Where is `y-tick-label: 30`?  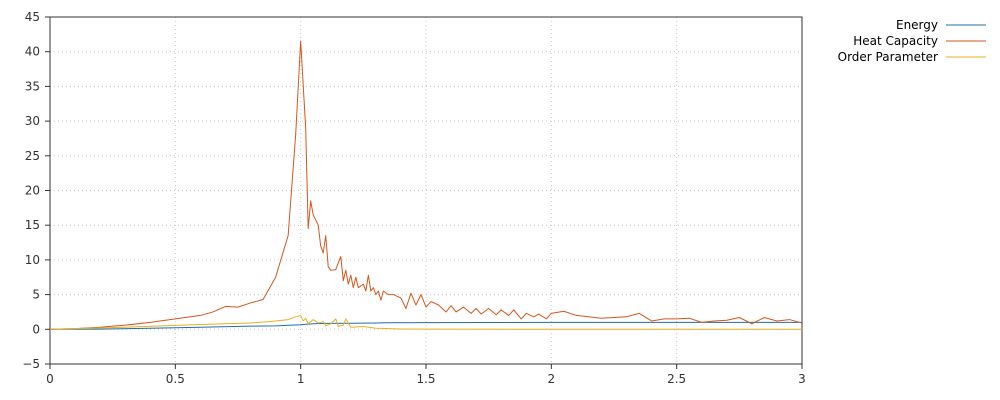 y-tick-label: 30 is located at coordinates (32, 121).